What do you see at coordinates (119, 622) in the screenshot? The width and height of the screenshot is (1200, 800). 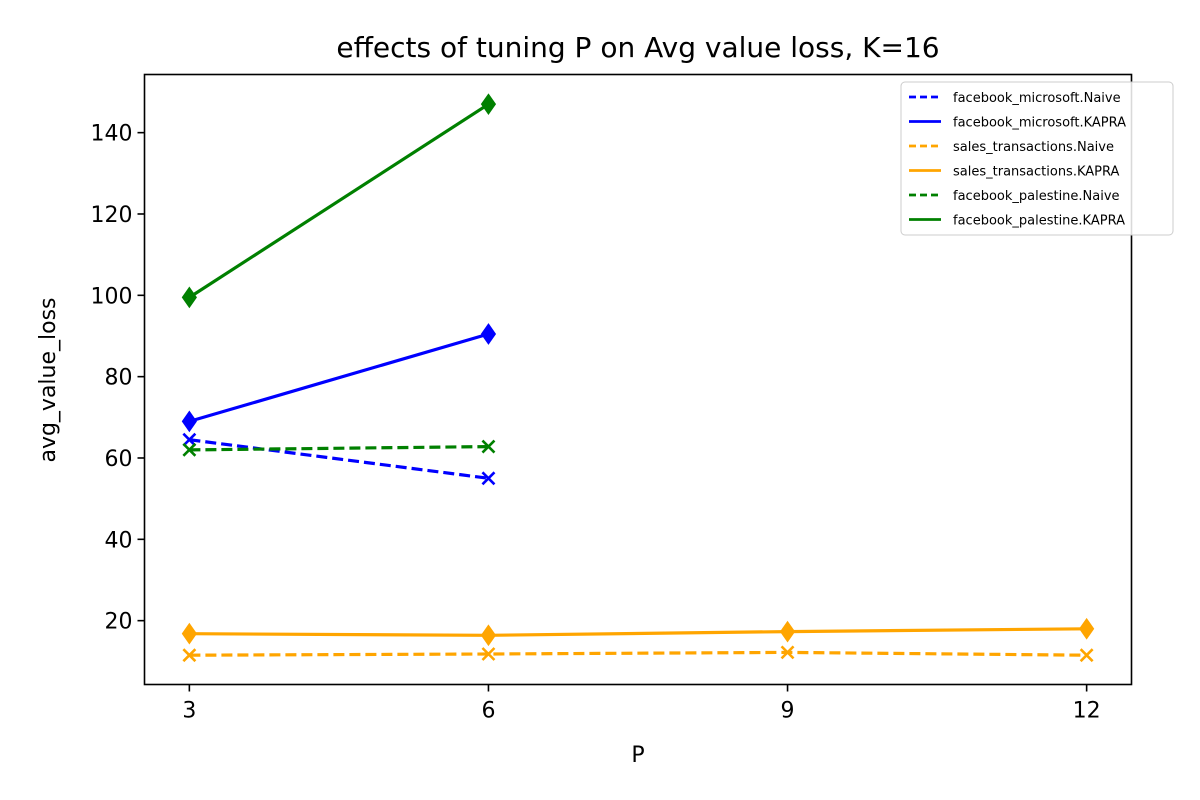 I see `y-tick-label: 20` at bounding box center [119, 622].